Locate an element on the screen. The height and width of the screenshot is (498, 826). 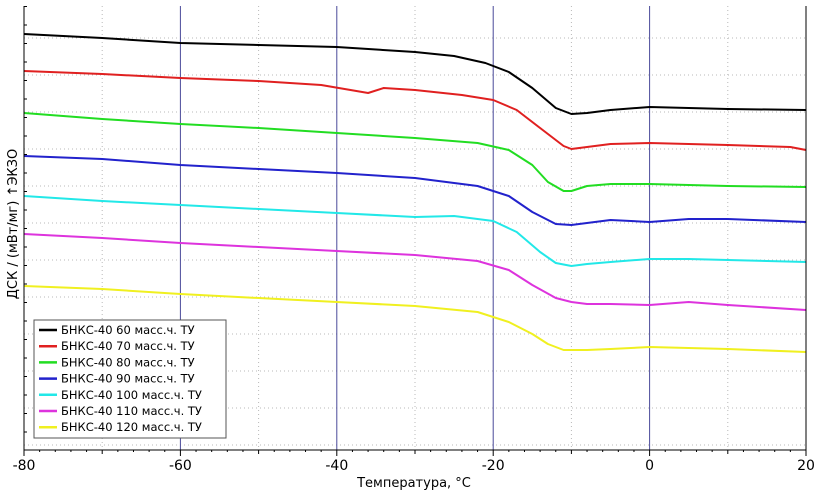
legend-entry: БНКС-40 80 масс.ч. ТУ is located at coordinates (128, 362).